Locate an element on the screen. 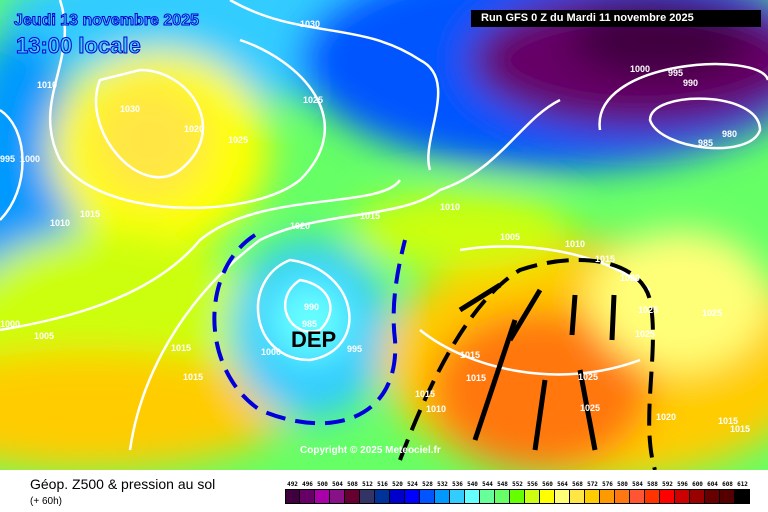  legend-cell: 592 is located at coordinates (667, 492).